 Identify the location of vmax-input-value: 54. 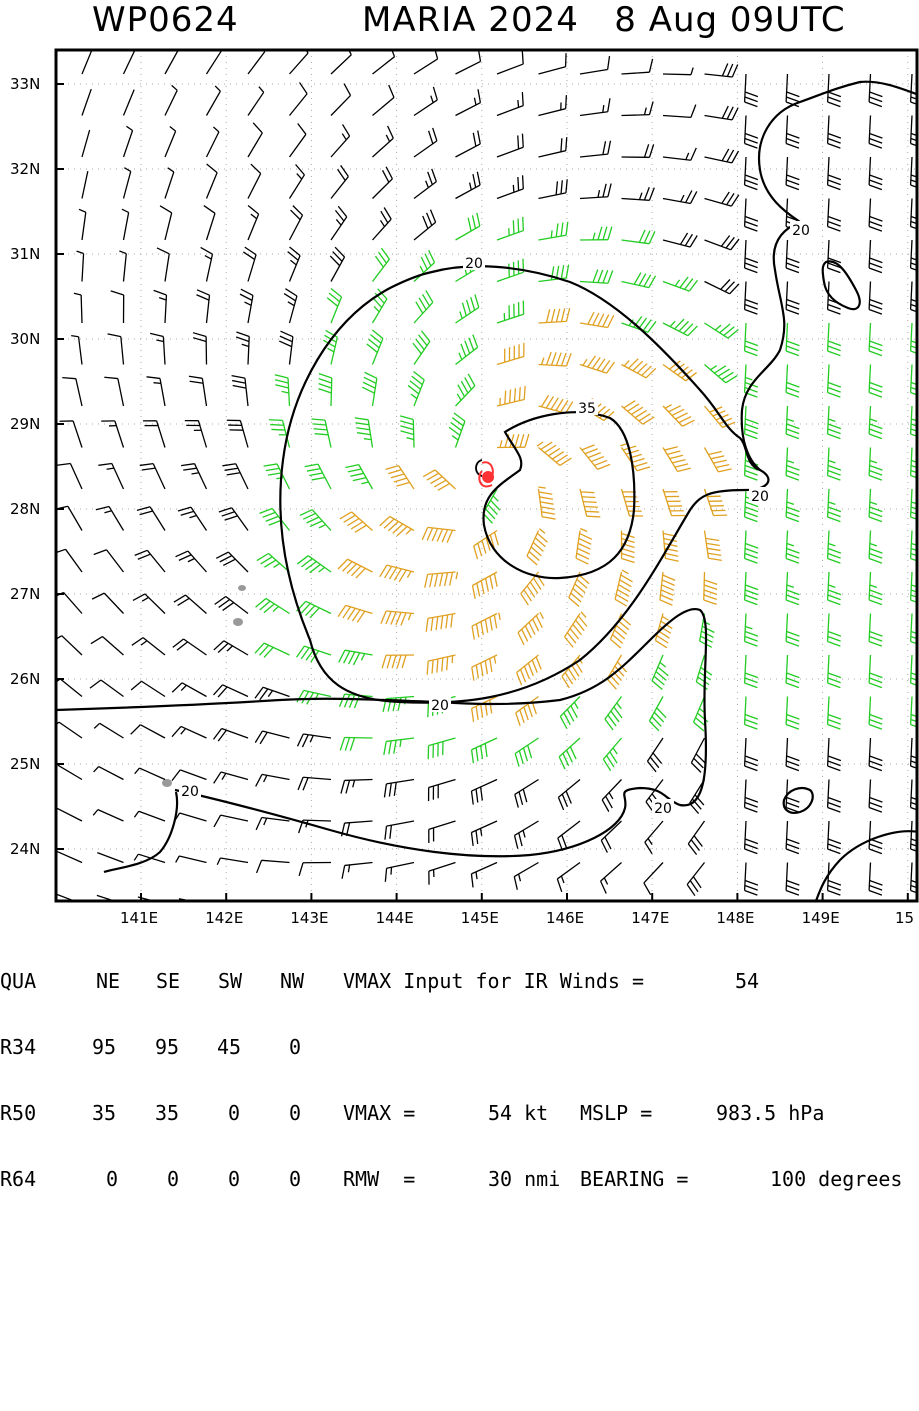
(747, 981).